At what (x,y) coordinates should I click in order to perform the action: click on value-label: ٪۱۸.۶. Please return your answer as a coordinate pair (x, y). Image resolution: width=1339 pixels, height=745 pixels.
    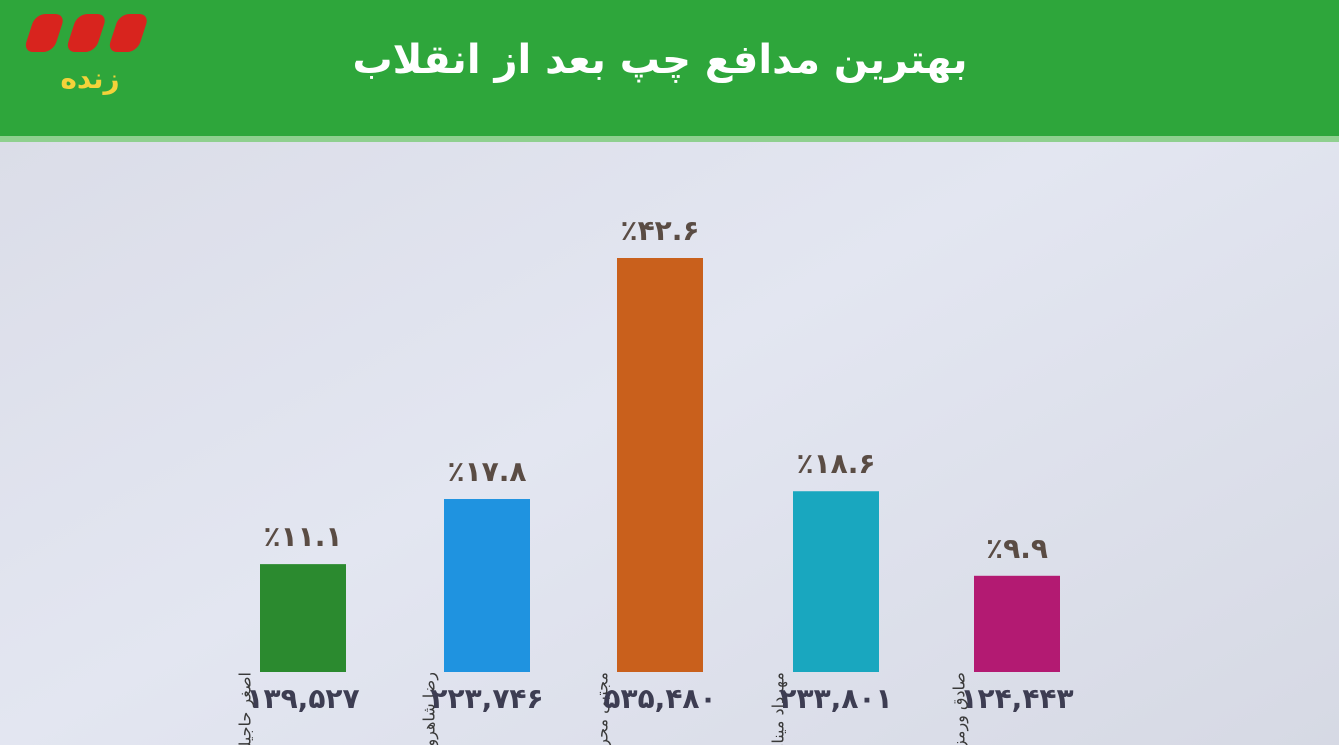
    Looking at the image, I should click on (836, 463).